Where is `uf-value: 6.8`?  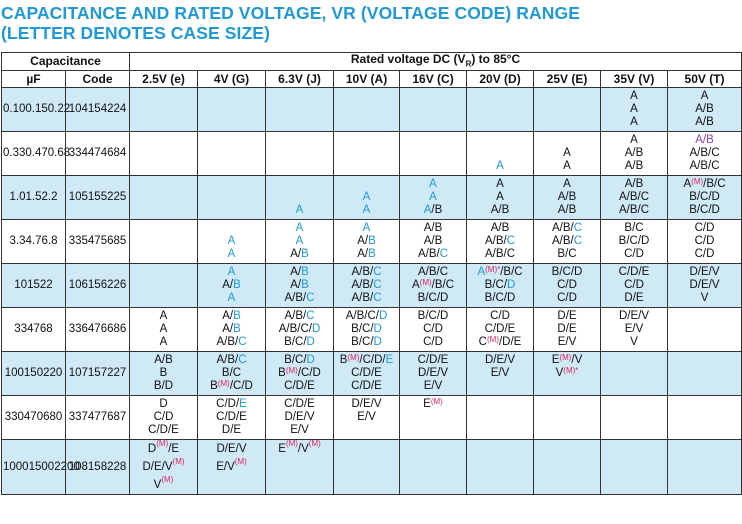
uf-value: 6.8 is located at coordinates (49, 241).